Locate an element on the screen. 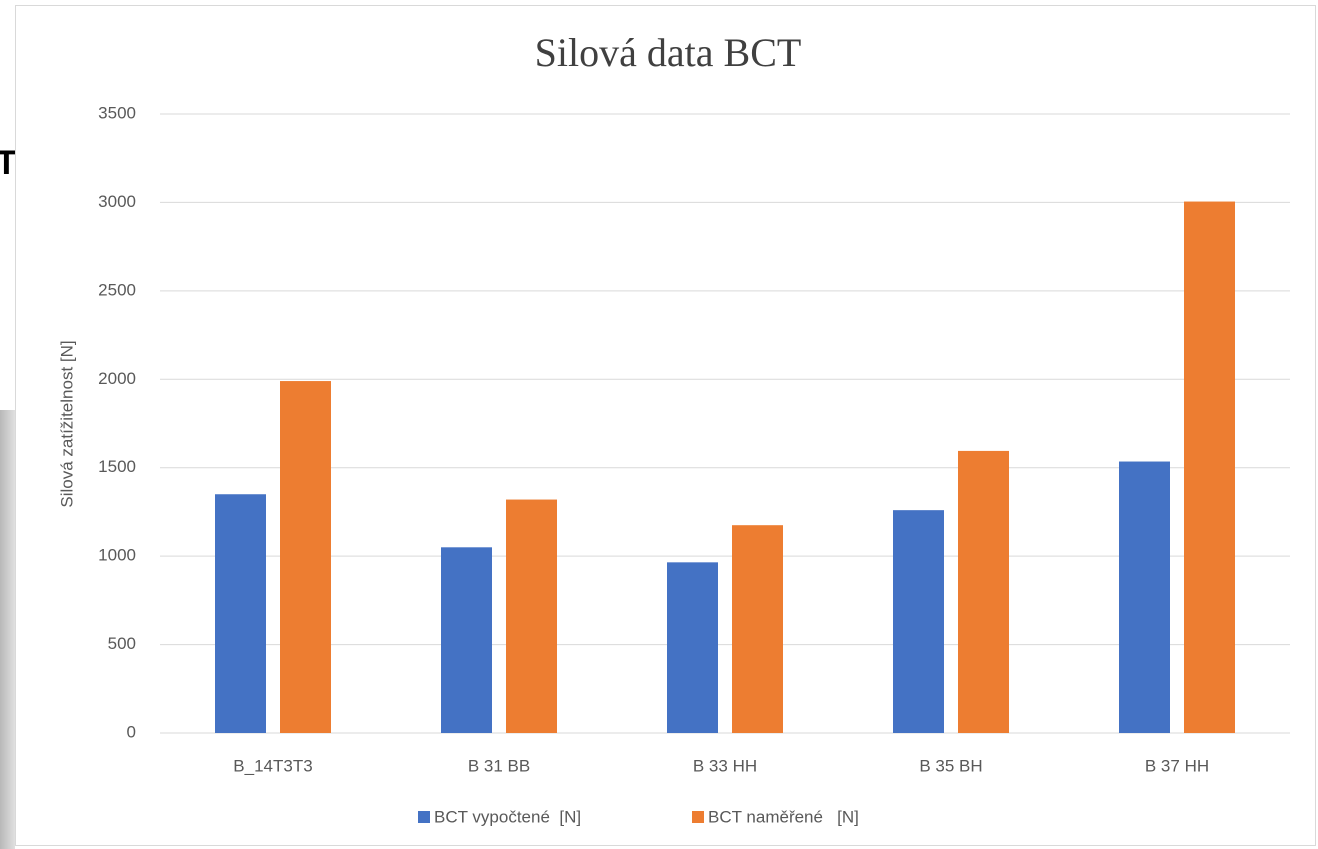 The width and height of the screenshot is (1318, 849). y-tick-label: 1000 is located at coordinates (117, 555).